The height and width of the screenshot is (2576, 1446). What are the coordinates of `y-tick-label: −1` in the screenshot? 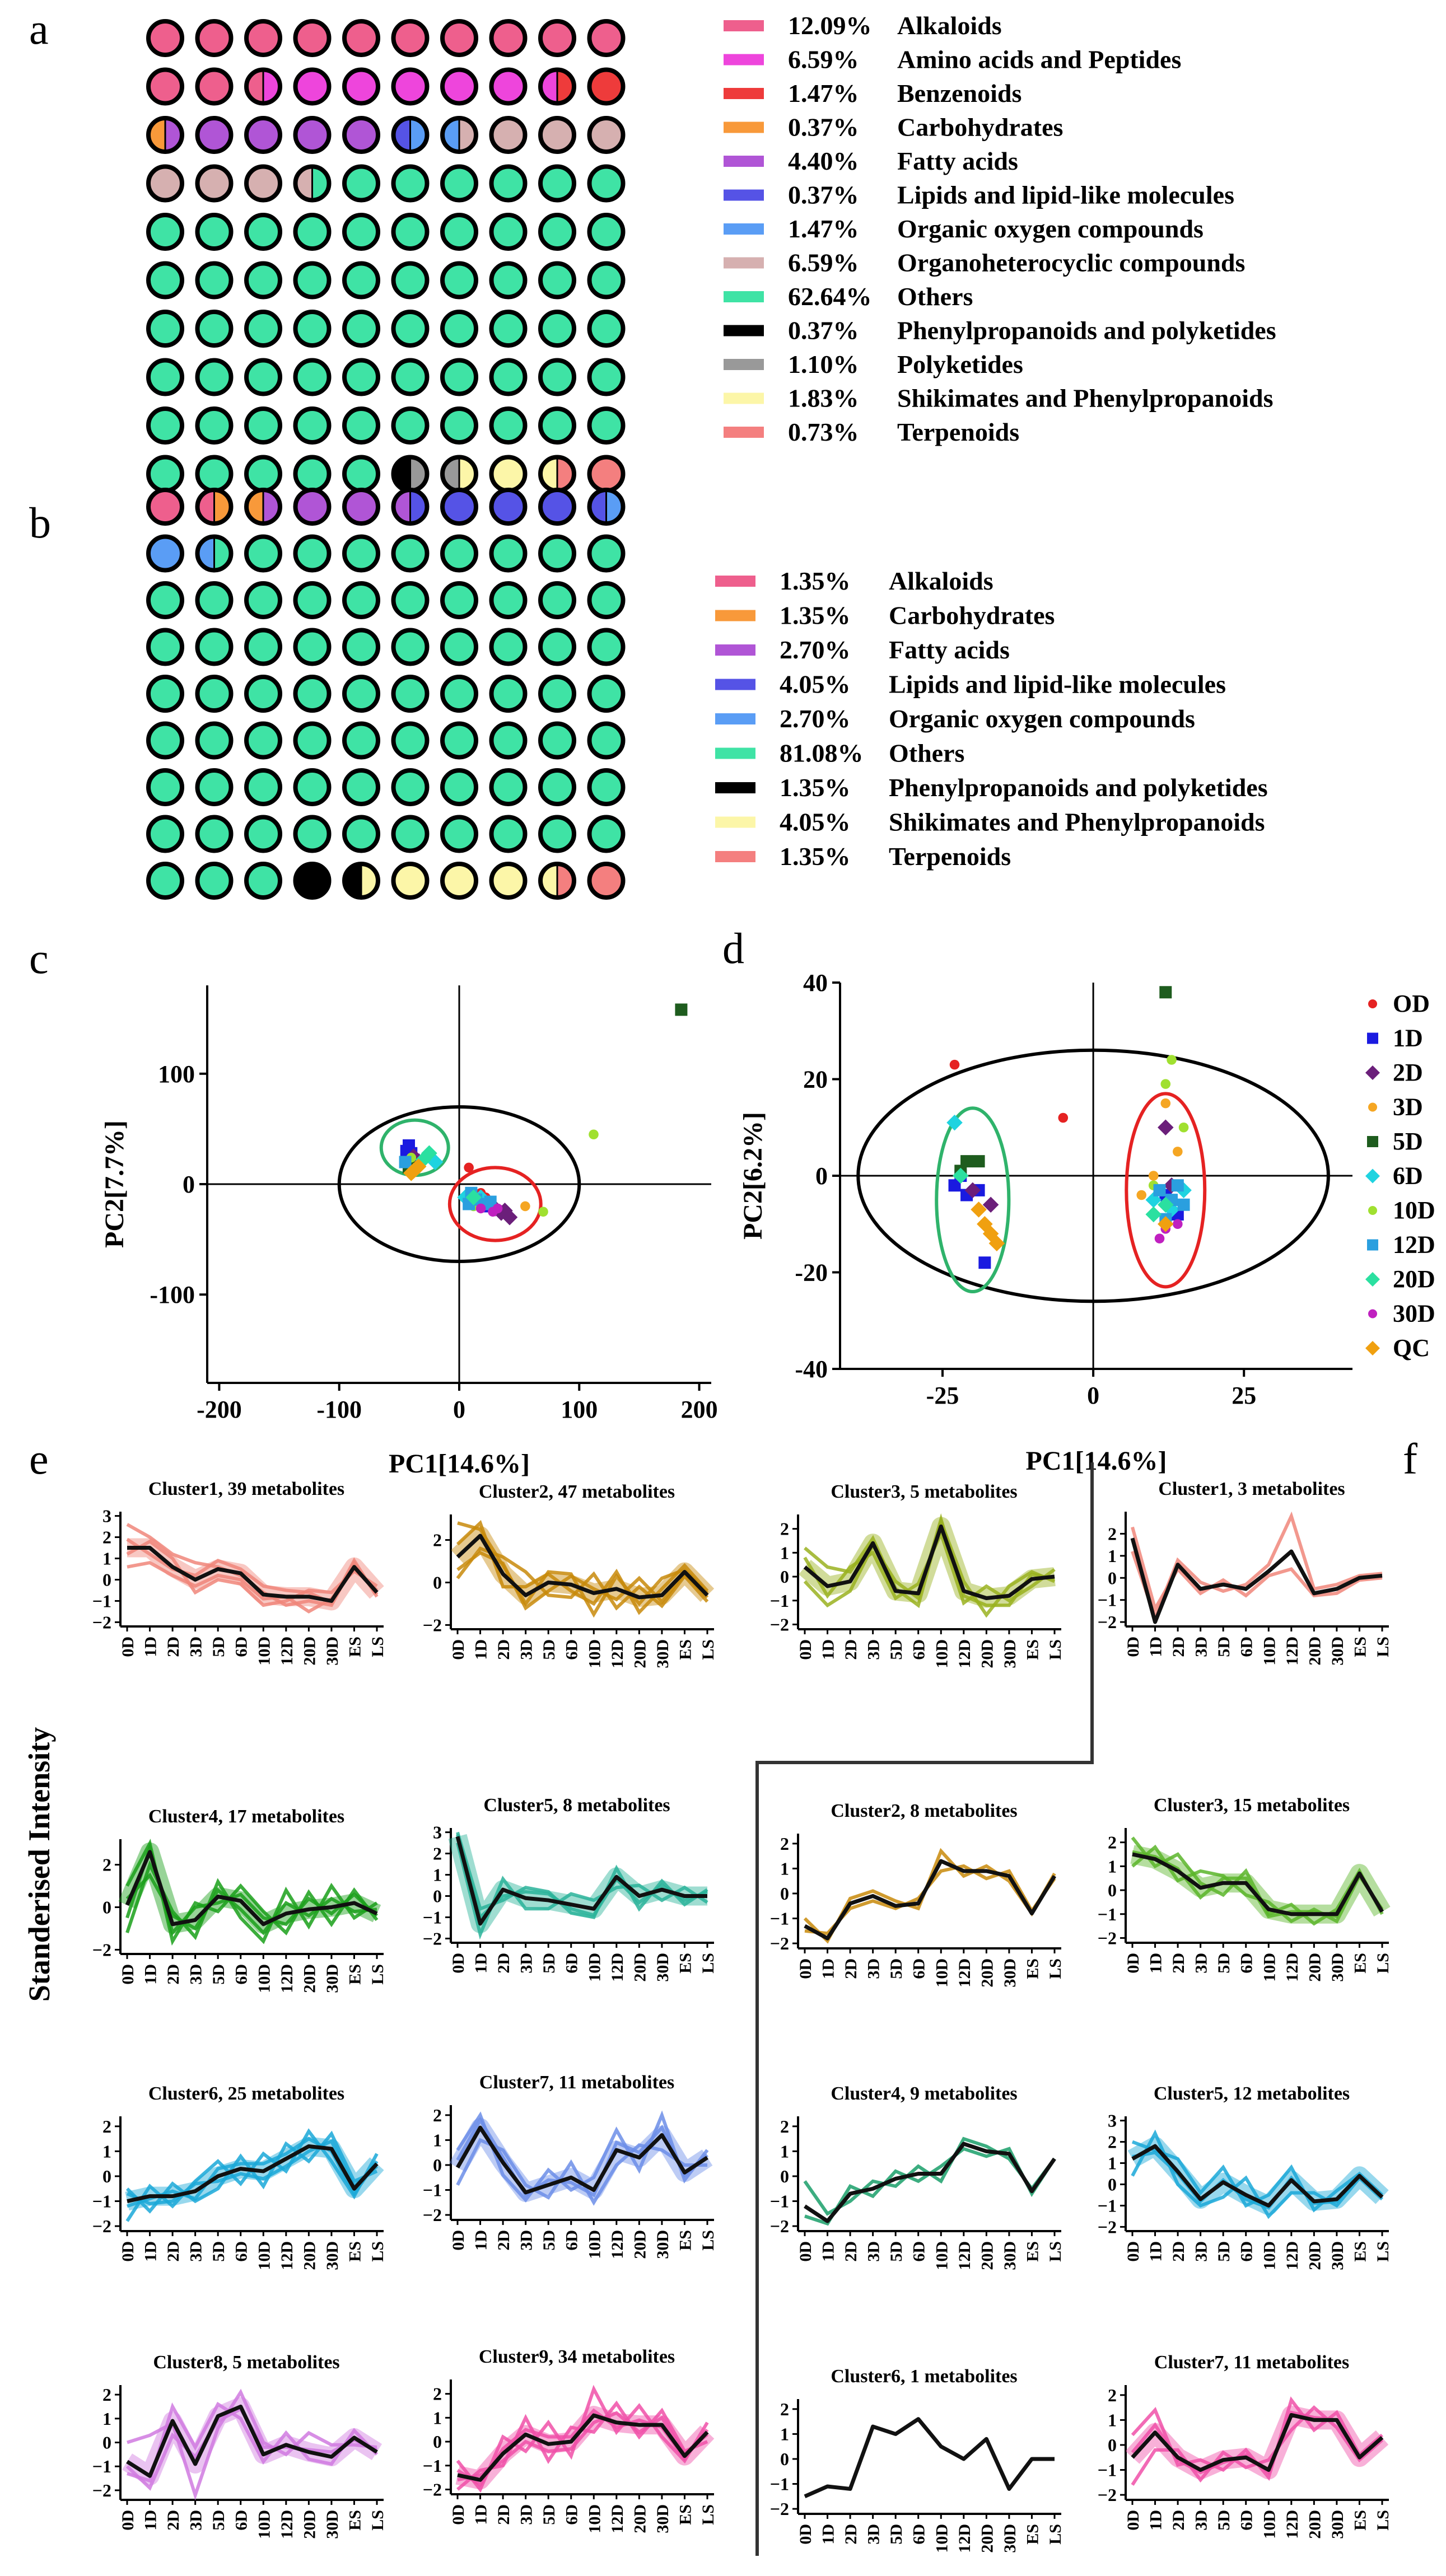 It's located at (101, 2466).